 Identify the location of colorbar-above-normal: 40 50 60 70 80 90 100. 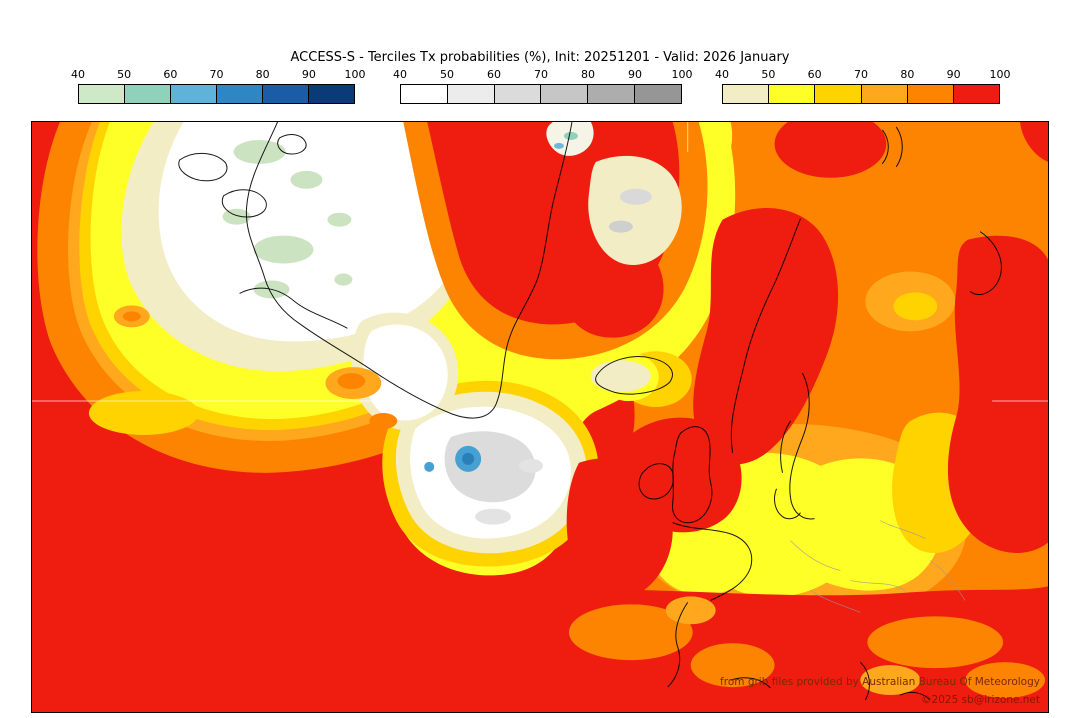
(863, 86).